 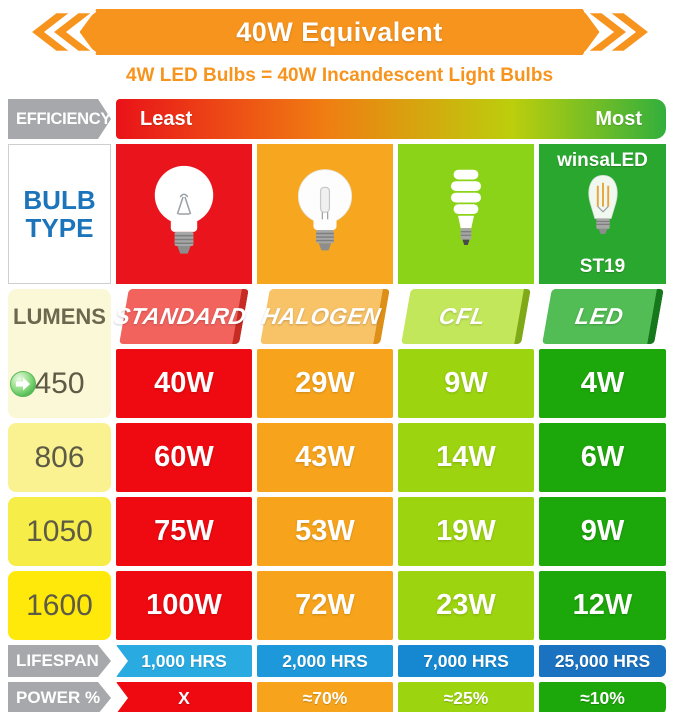 What do you see at coordinates (325, 661) in the screenshot?
I see `lifespan-cell: 2,000 HRS` at bounding box center [325, 661].